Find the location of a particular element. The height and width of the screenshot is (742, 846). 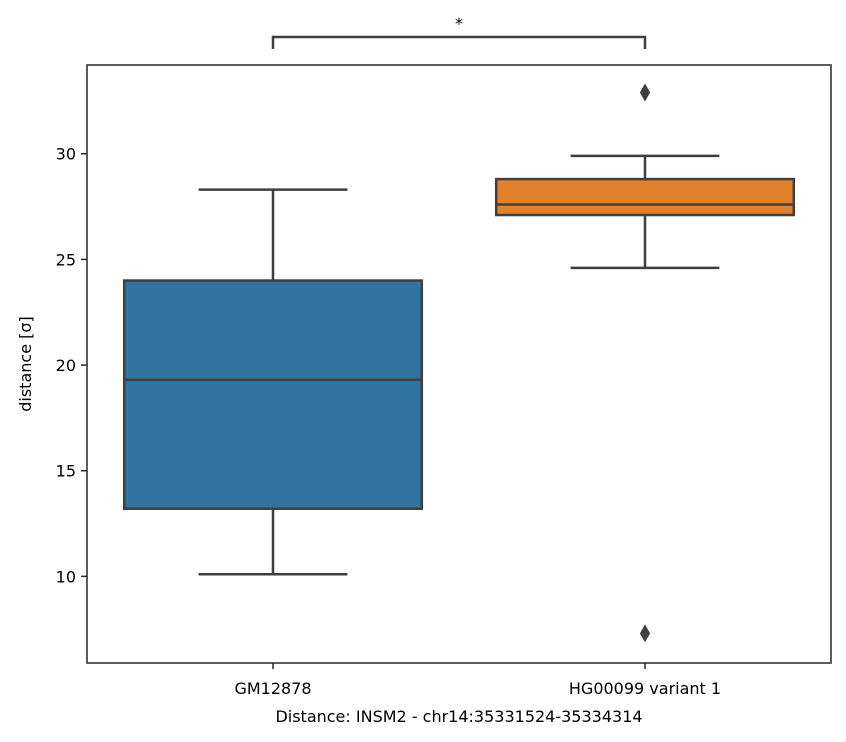

y-tick-label: 20 is located at coordinates (66, 365).